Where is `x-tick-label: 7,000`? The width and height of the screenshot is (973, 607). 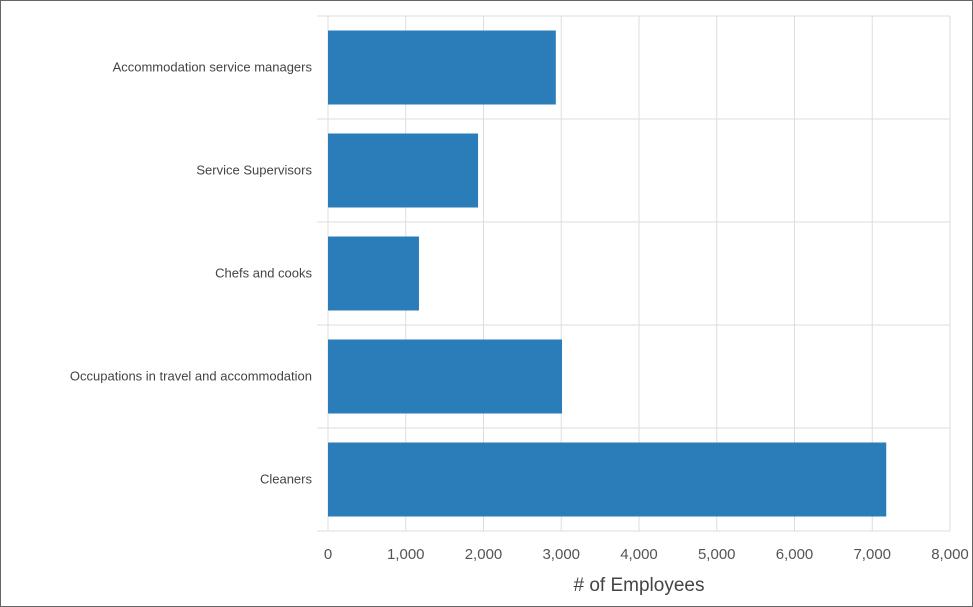 x-tick-label: 7,000 is located at coordinates (872, 554).